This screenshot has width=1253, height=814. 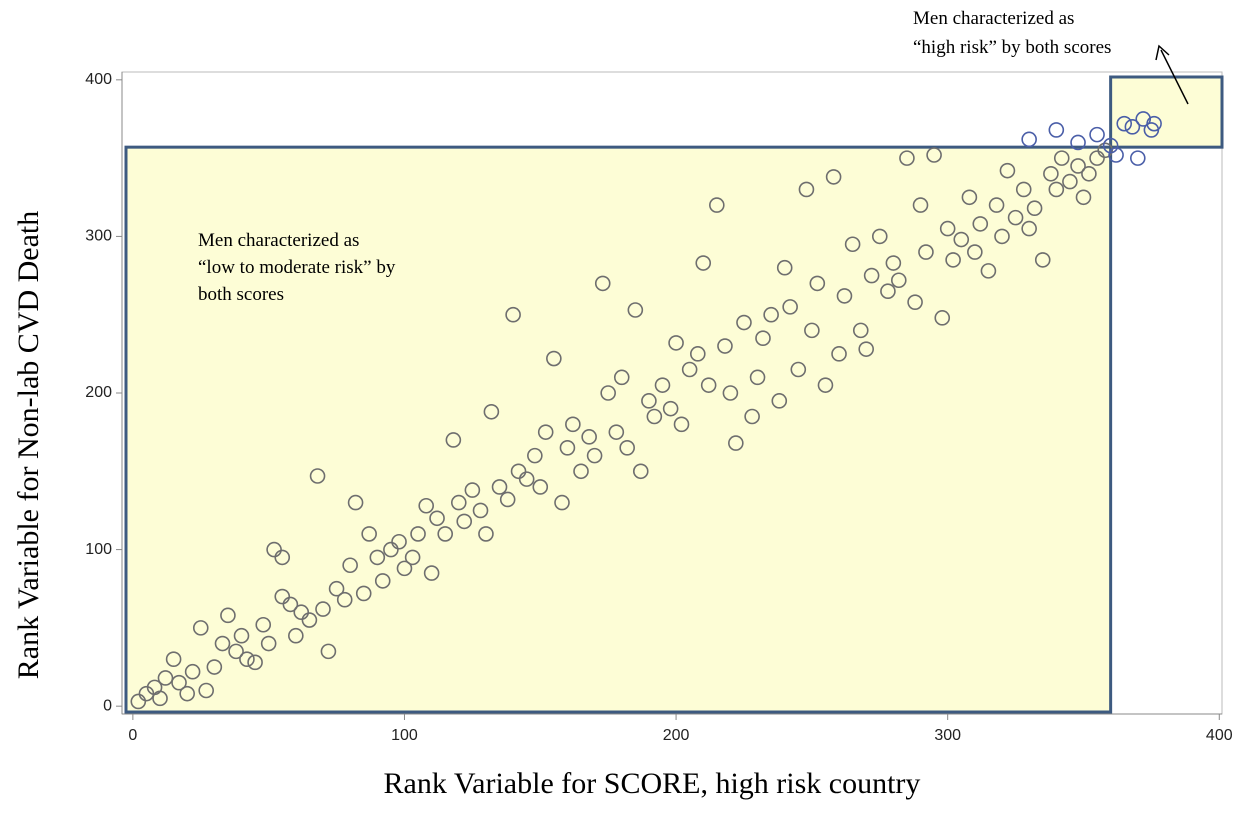 I want to click on annotation-line: both scores, so click(x=241, y=294).